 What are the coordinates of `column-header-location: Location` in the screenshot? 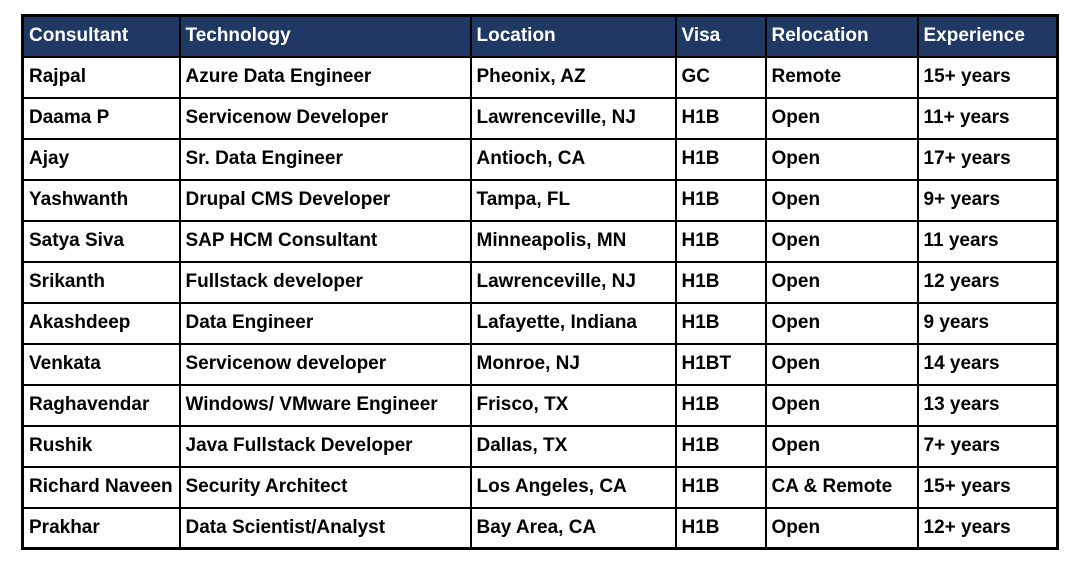 It's located at (573, 36).